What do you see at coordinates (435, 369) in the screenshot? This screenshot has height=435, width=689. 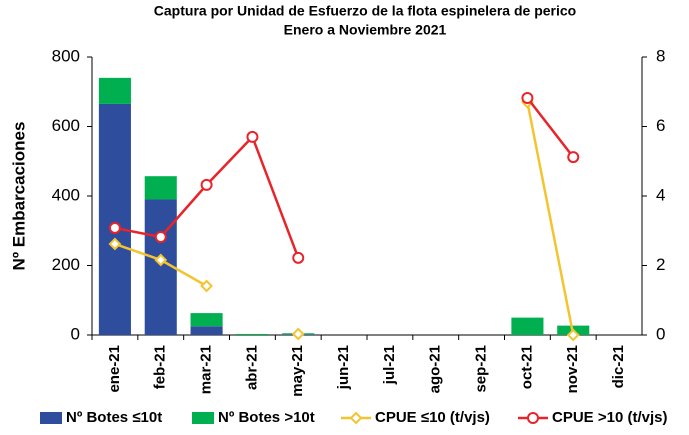 I see `x-tick-label: ago-21` at bounding box center [435, 369].